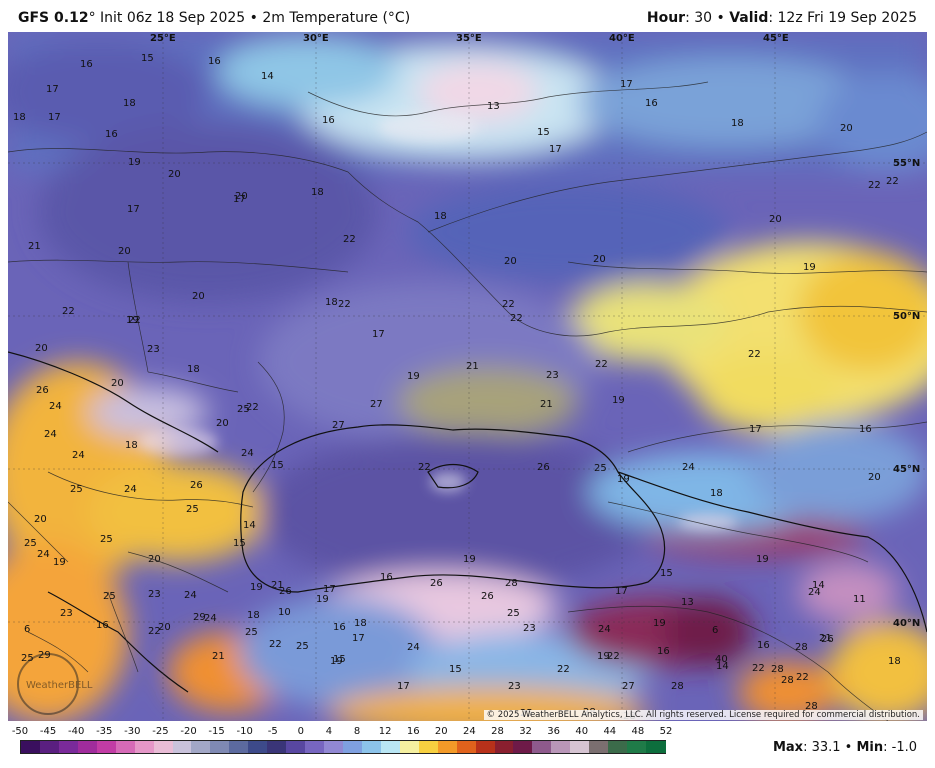 Image resolution: width=935 pixels, height=768 pixels. Describe the element at coordinates (329, 731) in the screenshot. I see `legend-tick-label: 4` at that location.